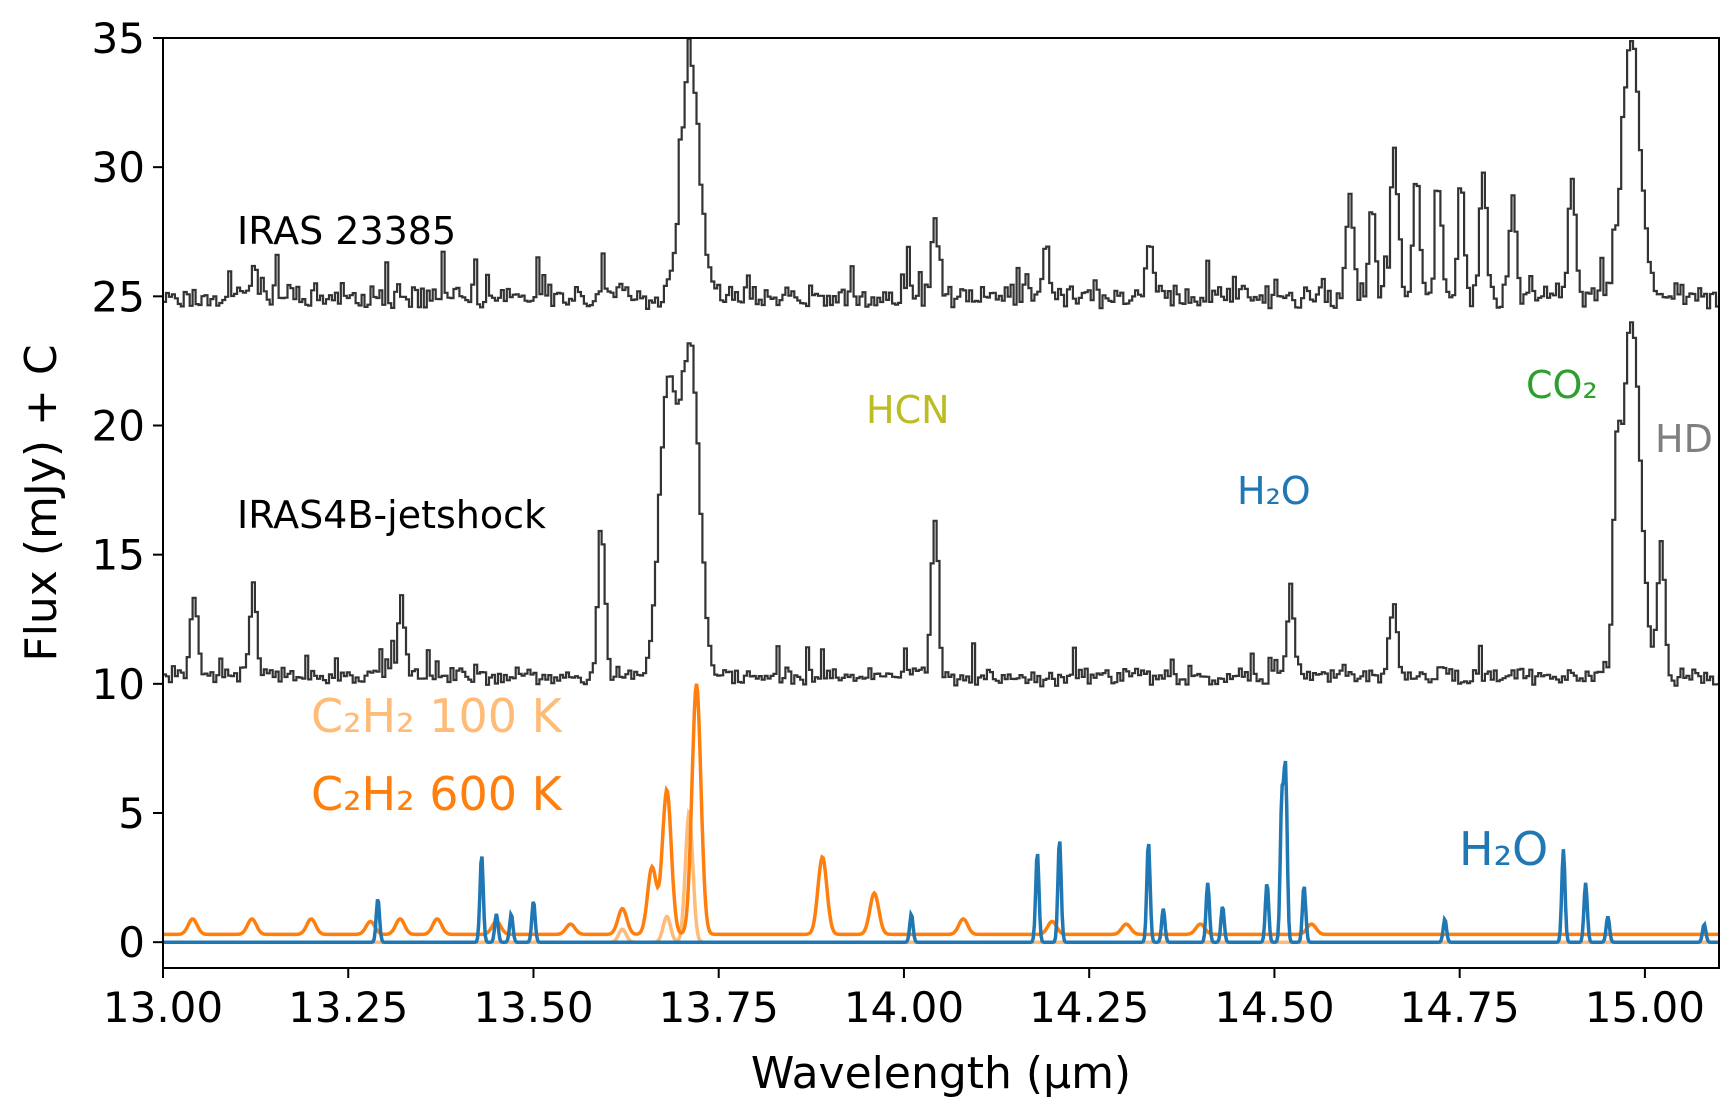  I want to click on y-tick-label: 5, so click(131, 813).